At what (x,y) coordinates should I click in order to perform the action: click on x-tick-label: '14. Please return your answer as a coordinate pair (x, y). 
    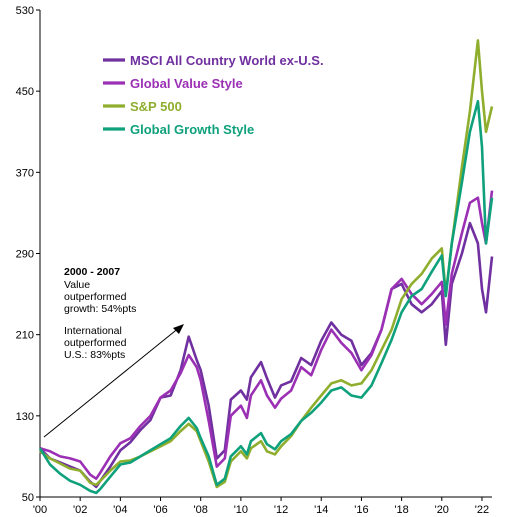
    Looking at the image, I should click on (321, 510).